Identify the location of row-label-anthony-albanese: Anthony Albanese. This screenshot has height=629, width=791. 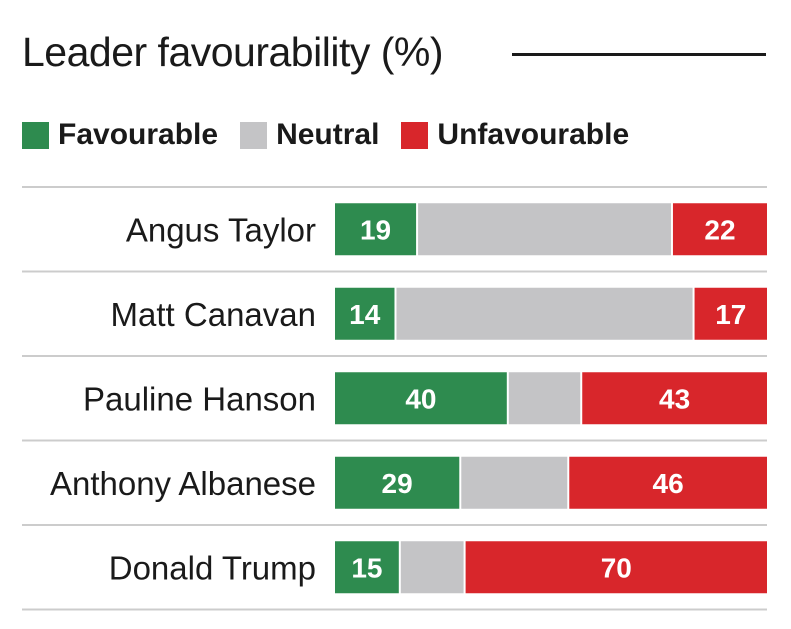
(183, 483).